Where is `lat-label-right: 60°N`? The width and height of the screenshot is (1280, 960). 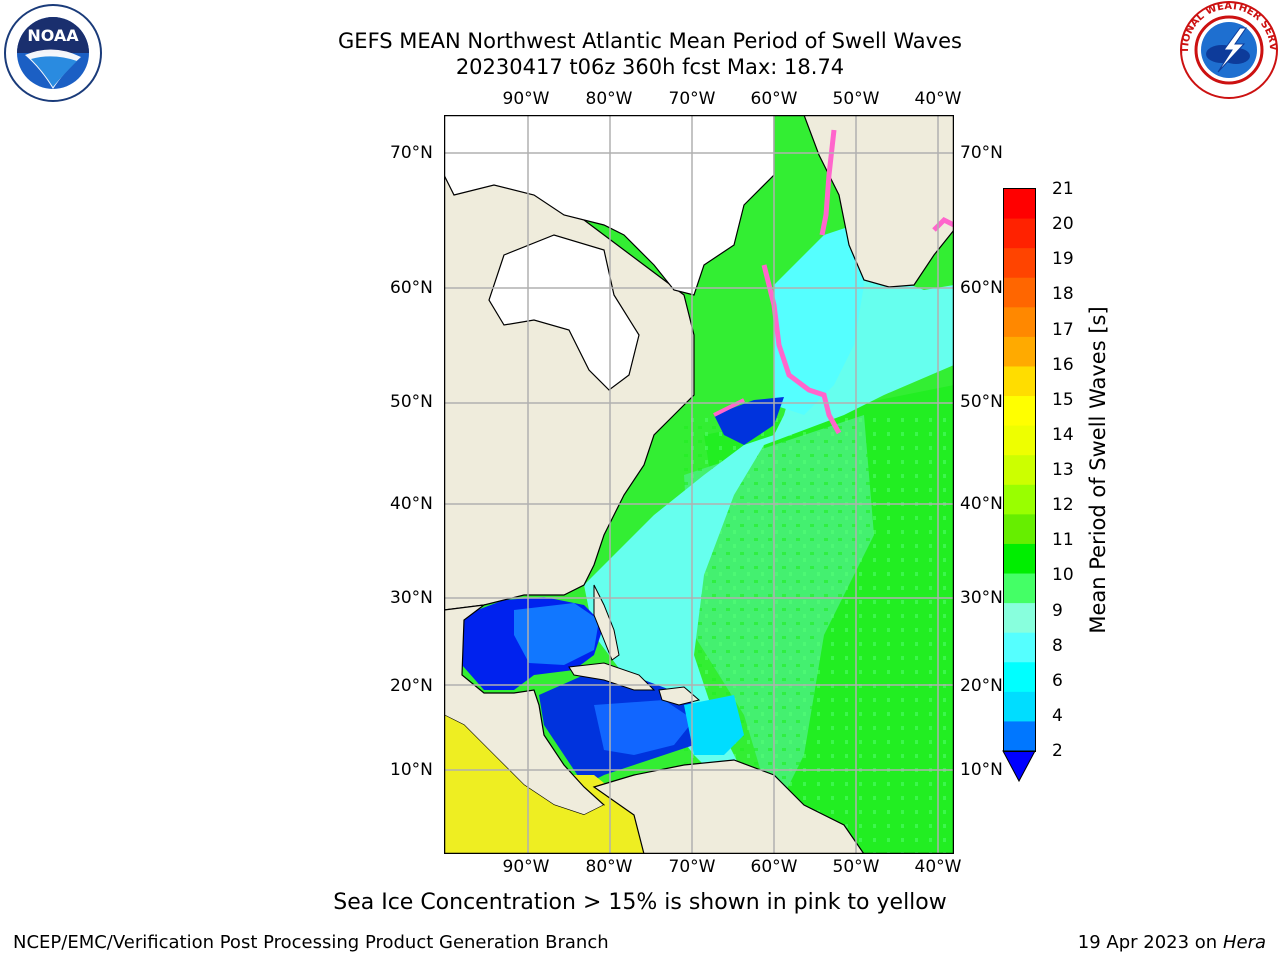 lat-label-right: 60°N is located at coordinates (981, 288).